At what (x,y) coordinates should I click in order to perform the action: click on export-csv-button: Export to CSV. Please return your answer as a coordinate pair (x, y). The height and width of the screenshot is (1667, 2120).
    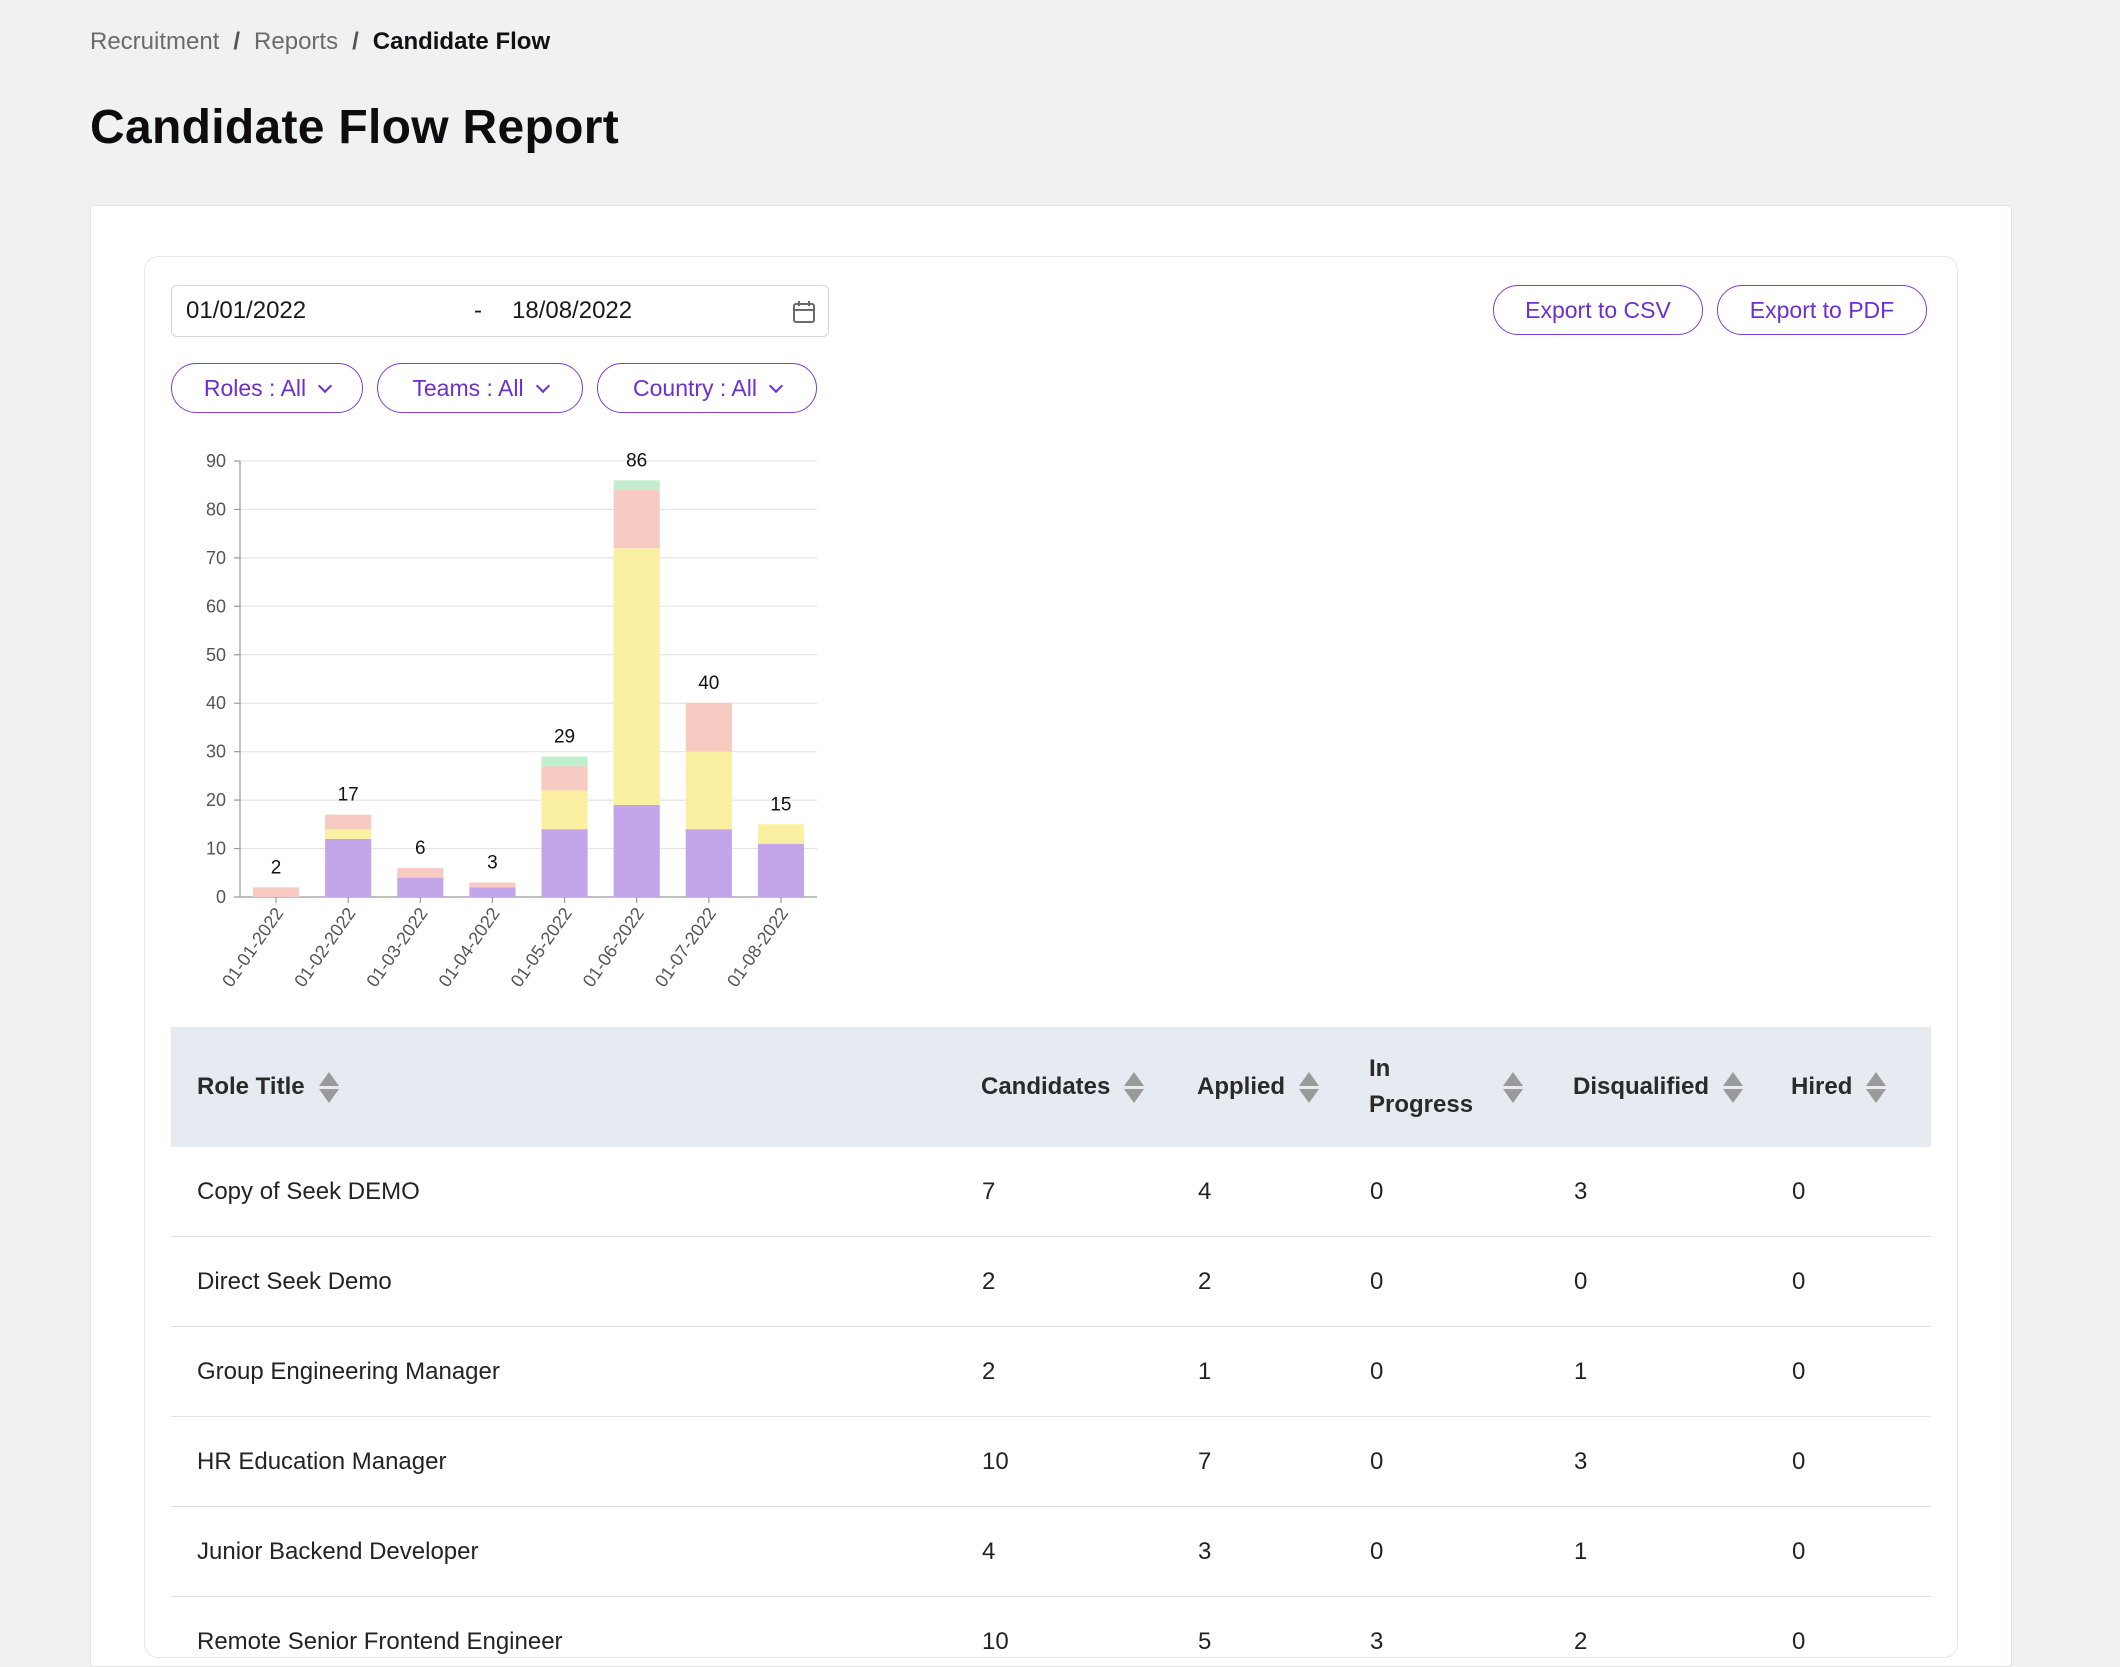
    Looking at the image, I should click on (1598, 310).